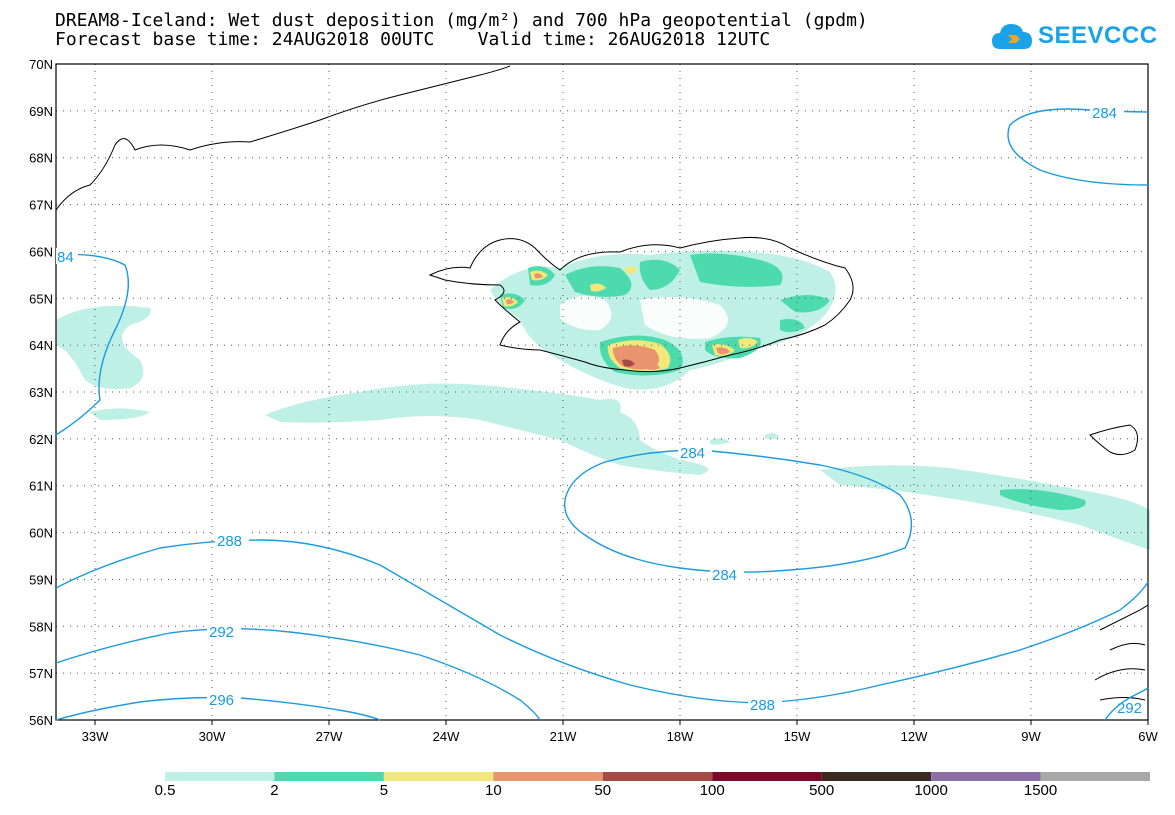  I want to click on latitude-label: 67N, so click(41, 205).